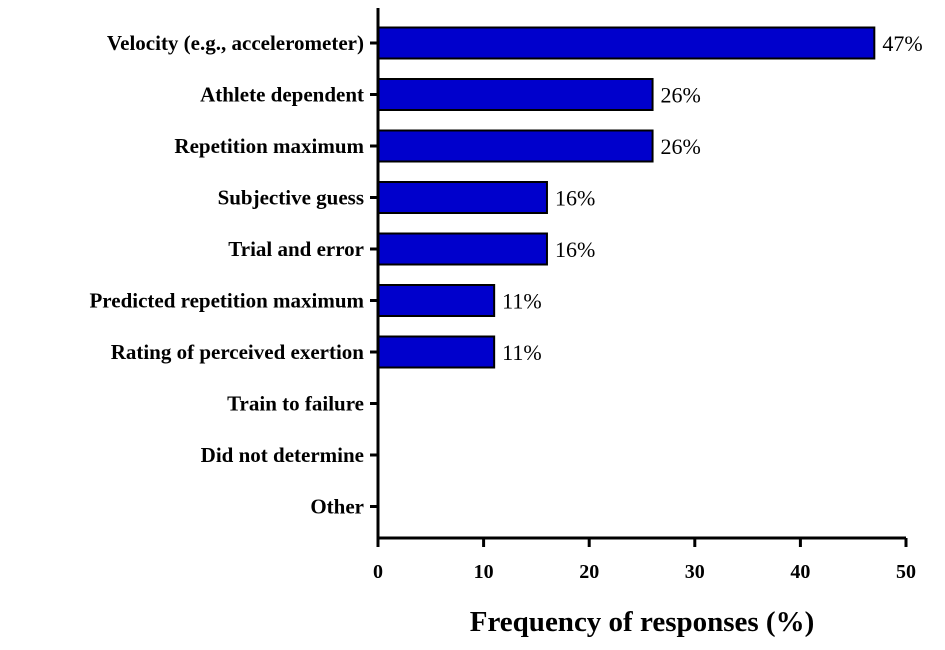  Describe the element at coordinates (378, 572) in the screenshot. I see `x-tick-label: 0` at that location.